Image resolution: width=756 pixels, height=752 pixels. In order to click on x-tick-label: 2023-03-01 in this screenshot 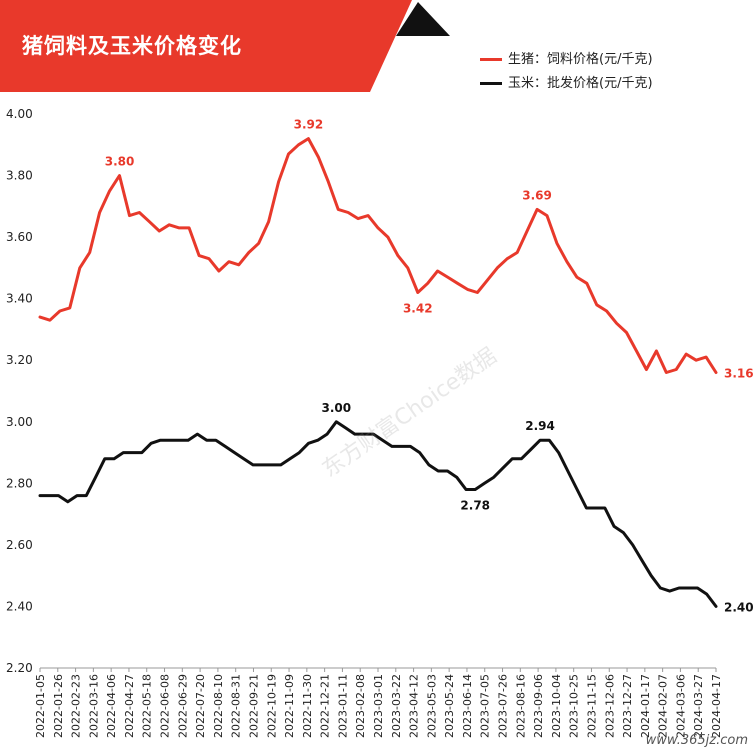, I will do `click(378, 706)`.